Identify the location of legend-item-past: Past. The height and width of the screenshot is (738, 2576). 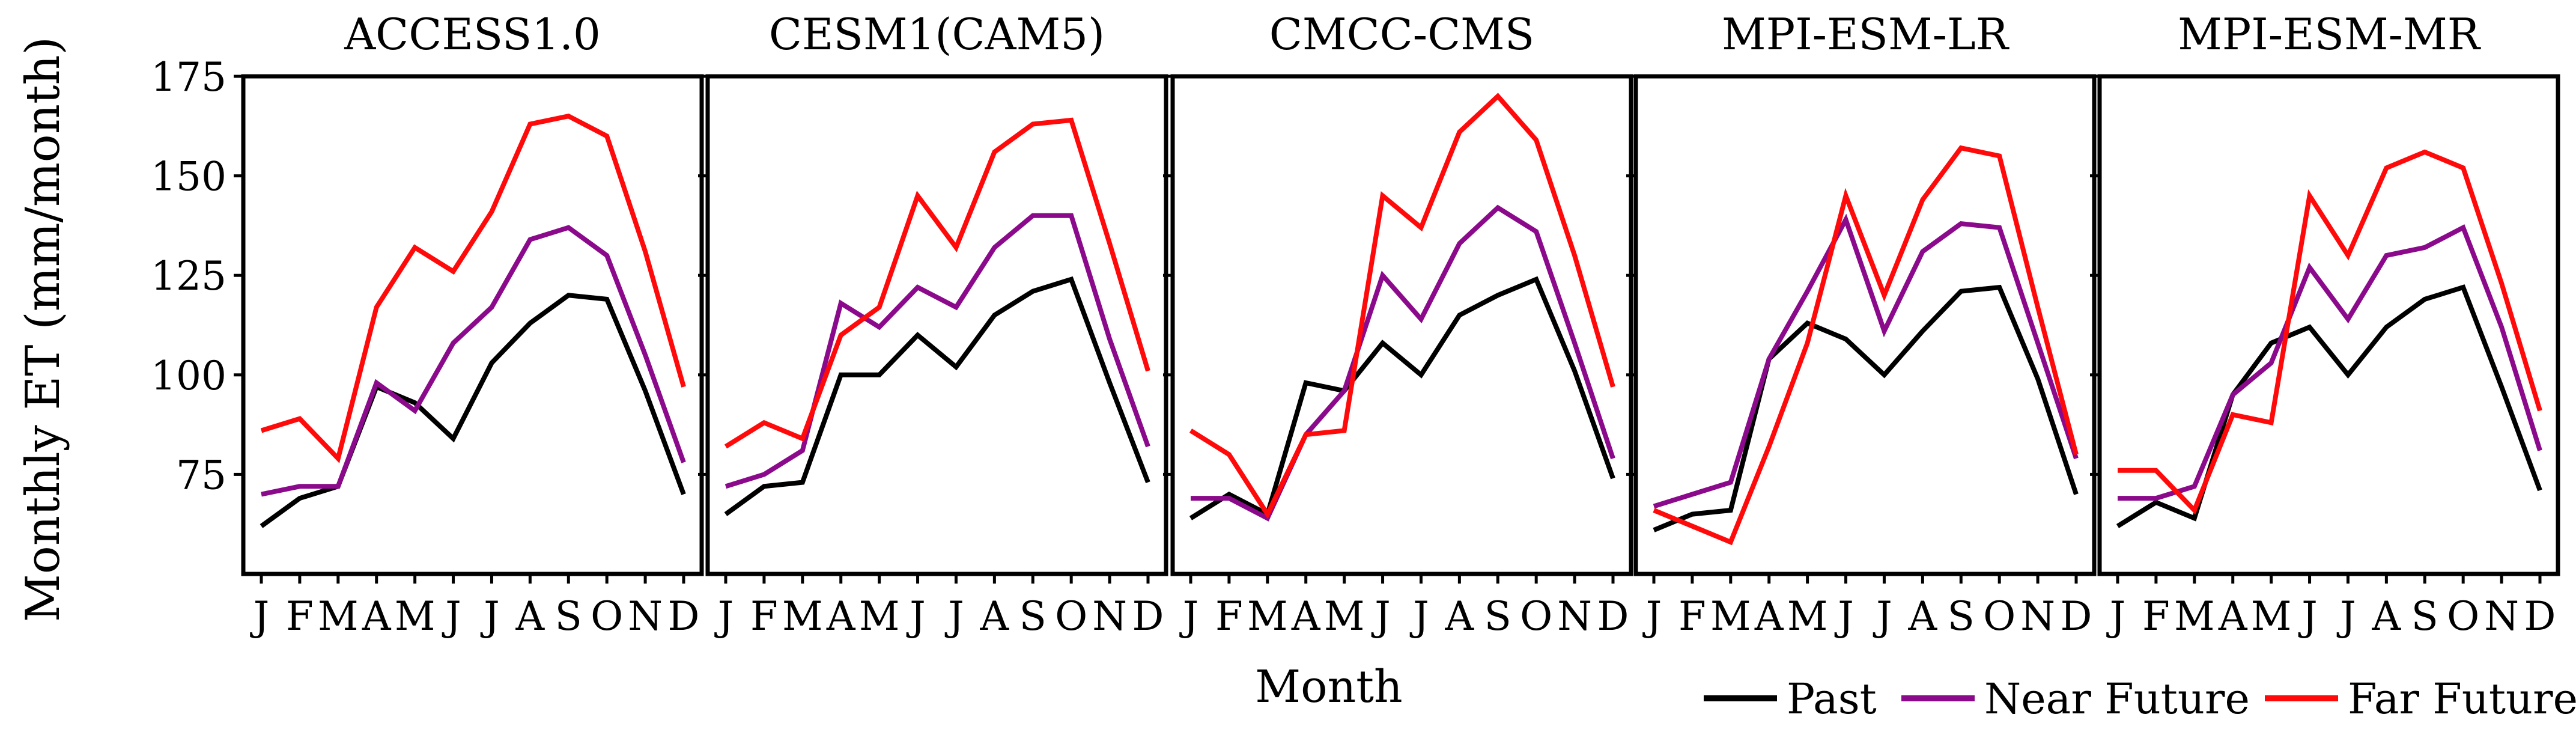
(1791, 699).